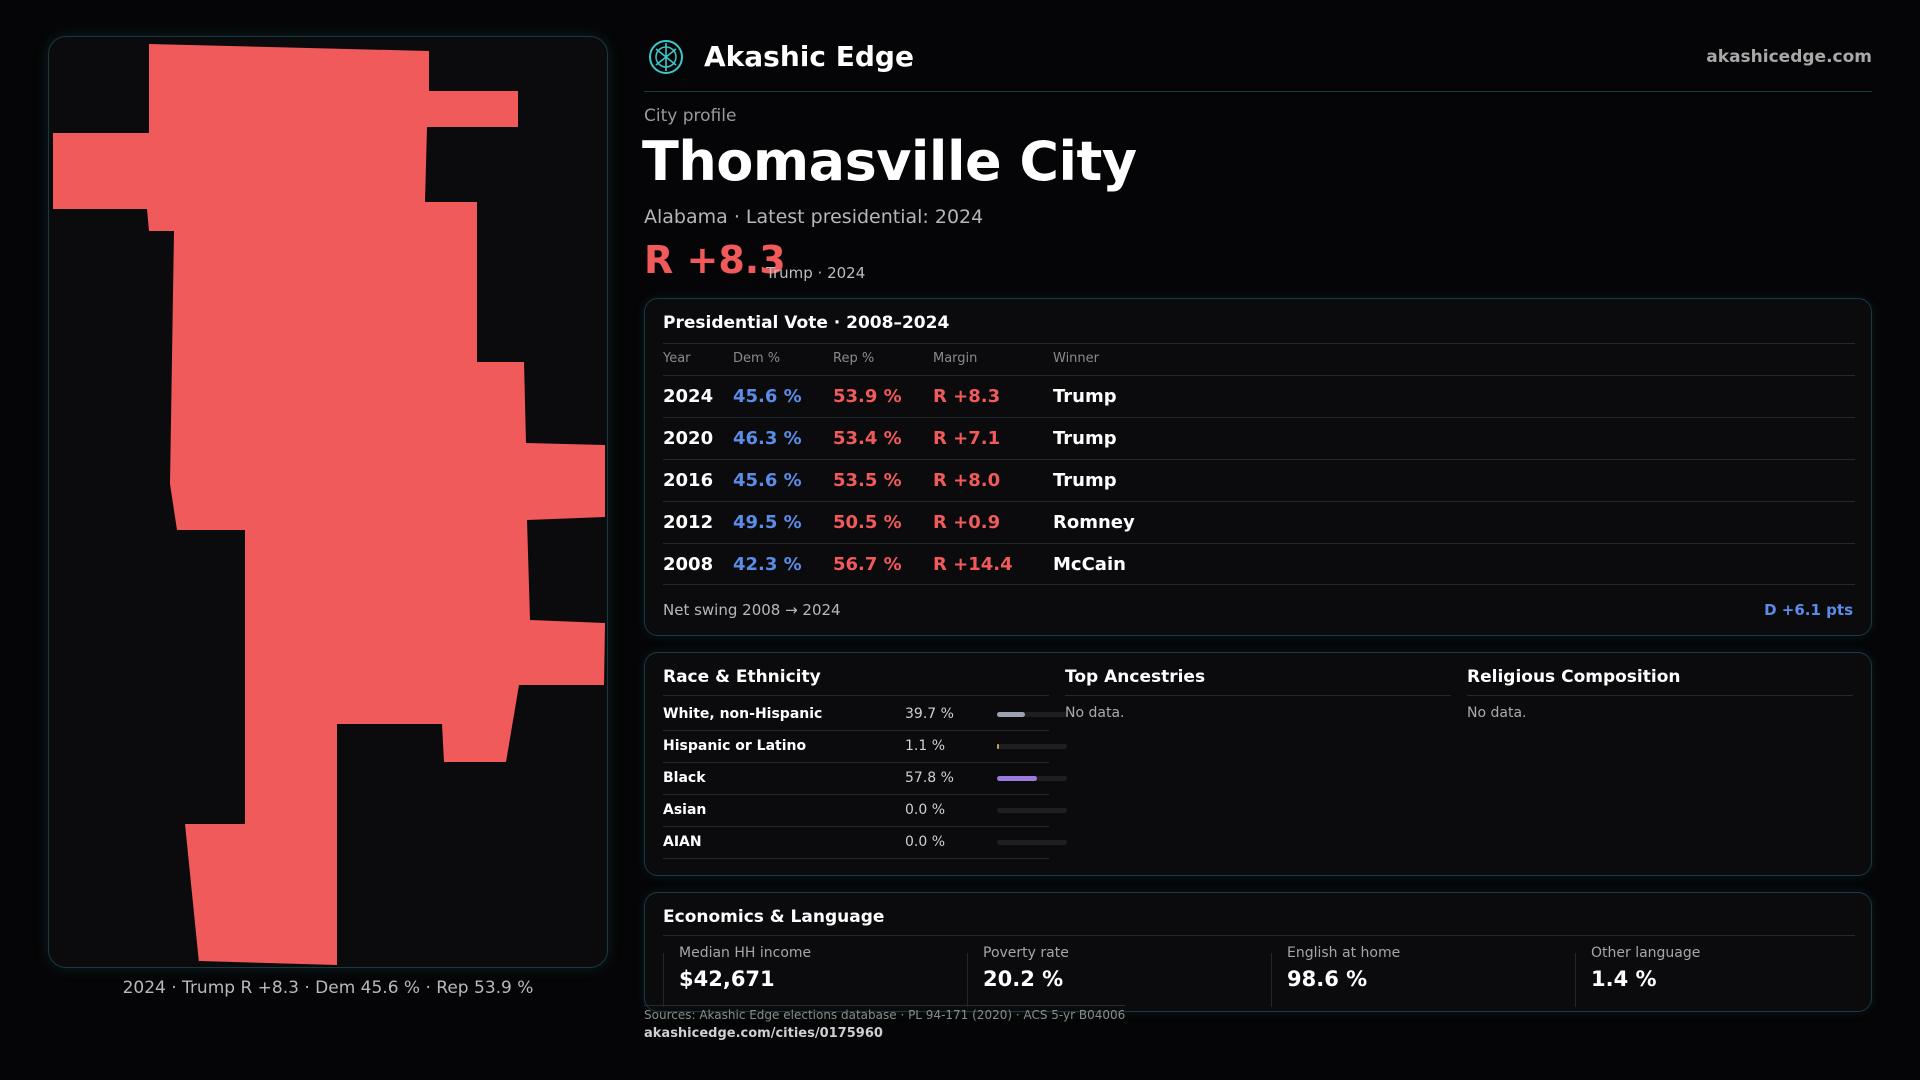  I want to click on cell-dem: 45.6 %, so click(767, 480).